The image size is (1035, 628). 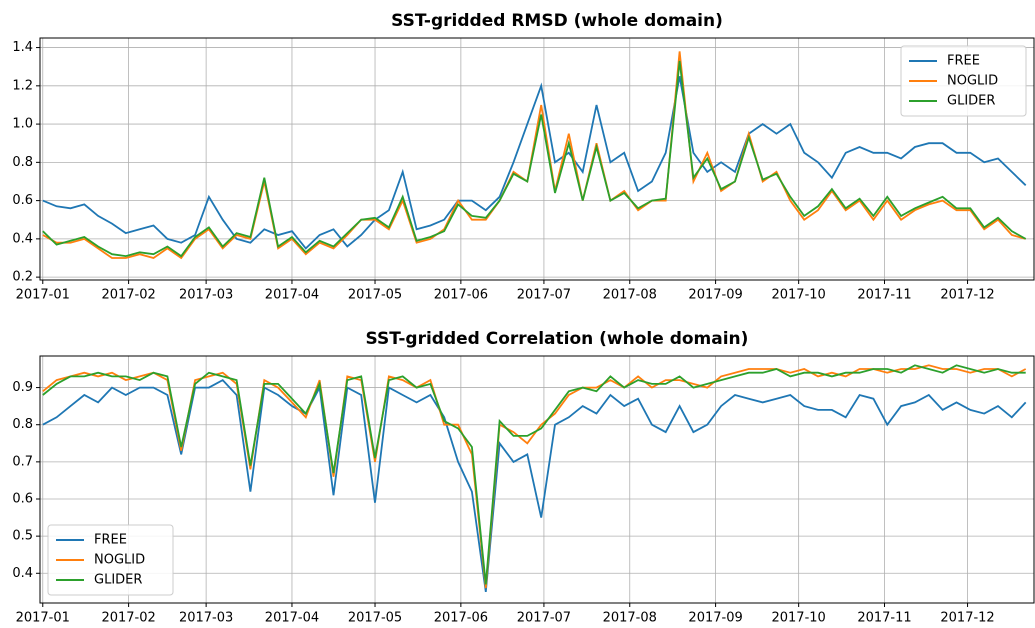 I want to click on y-tick-label: 0.5, so click(x=22, y=536).